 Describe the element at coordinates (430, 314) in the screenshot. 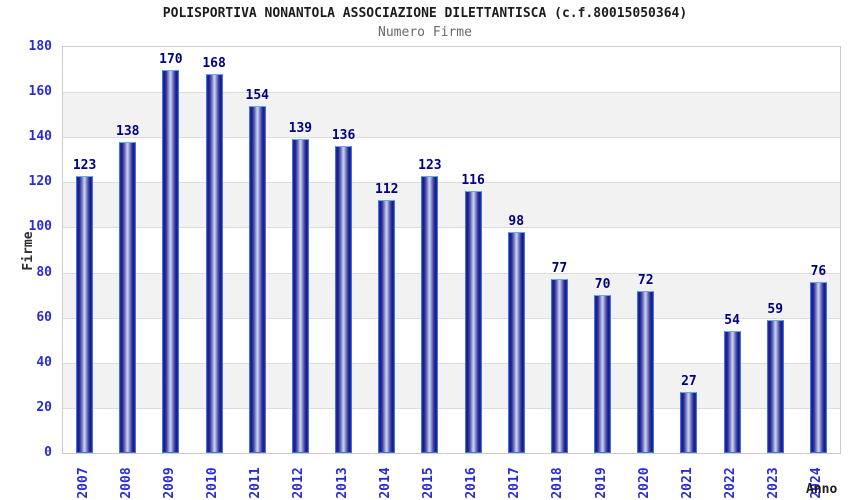

I see `bar-2015` at that location.